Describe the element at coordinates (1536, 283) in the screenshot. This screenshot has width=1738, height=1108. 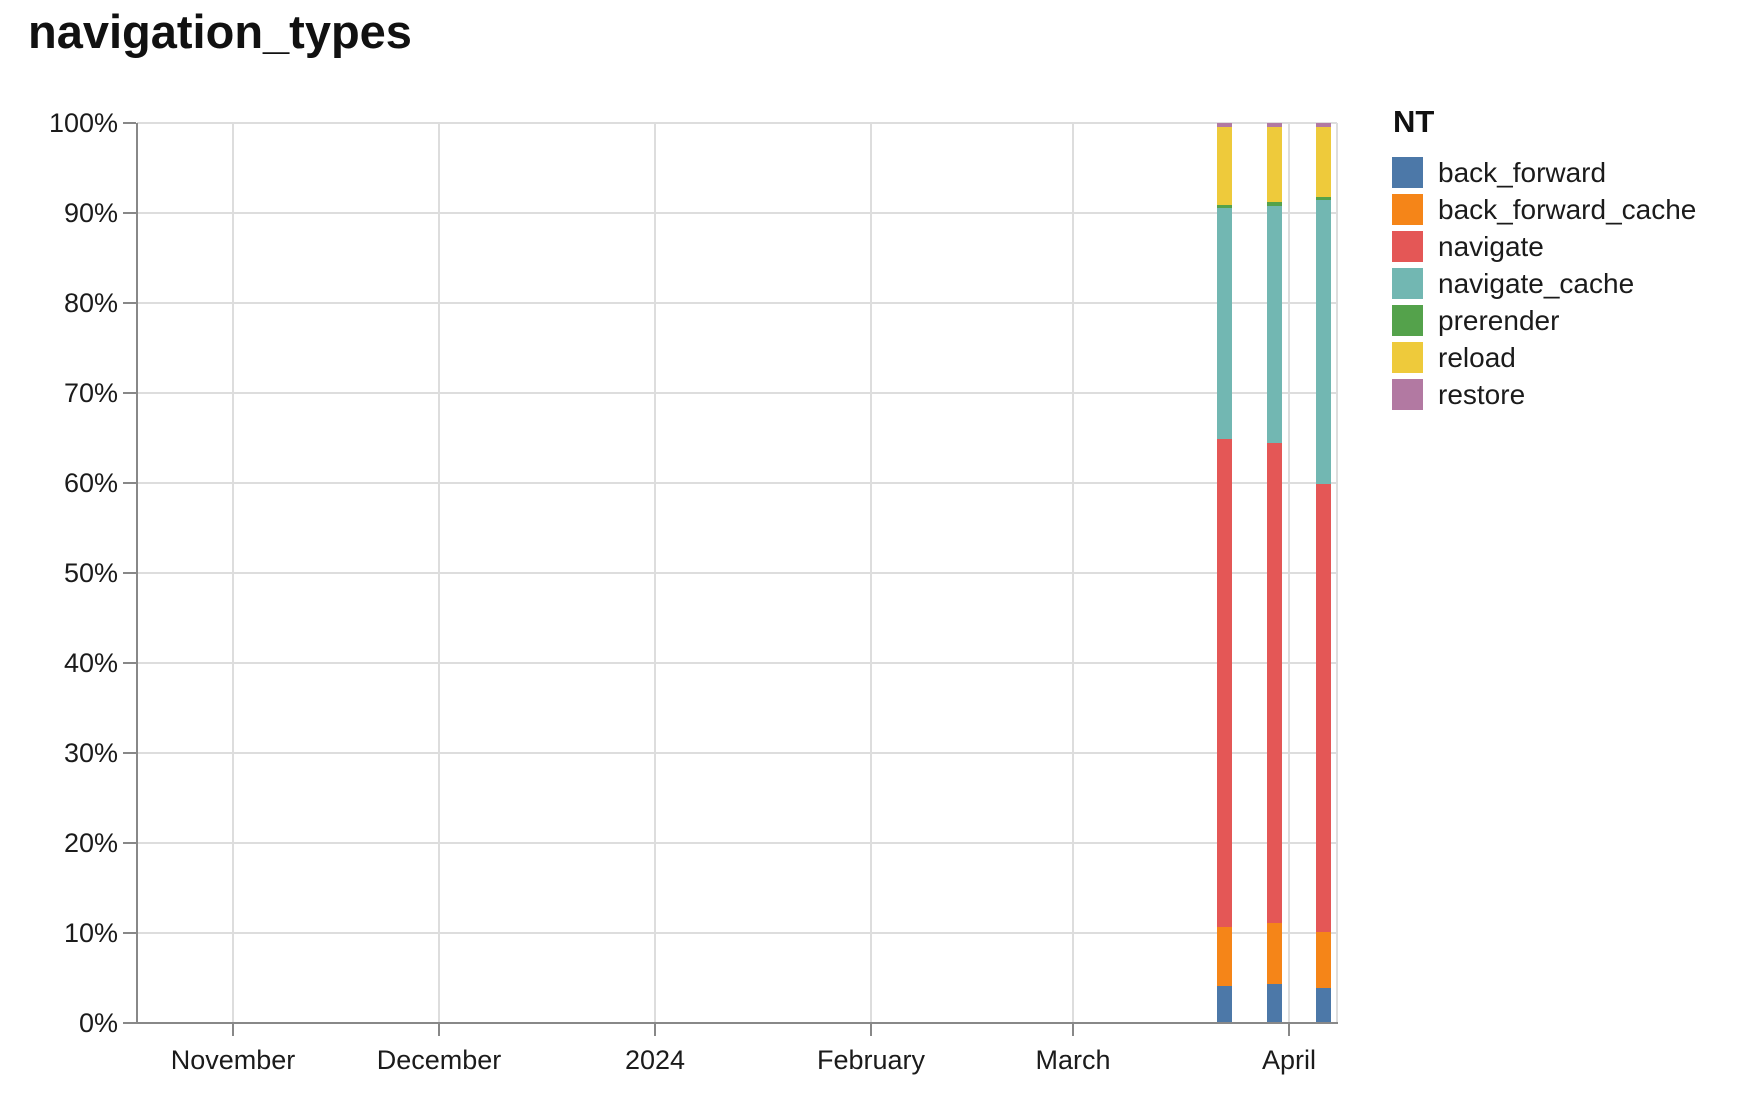
I see `legend-label-navigate_cache: navigate_cache` at that location.